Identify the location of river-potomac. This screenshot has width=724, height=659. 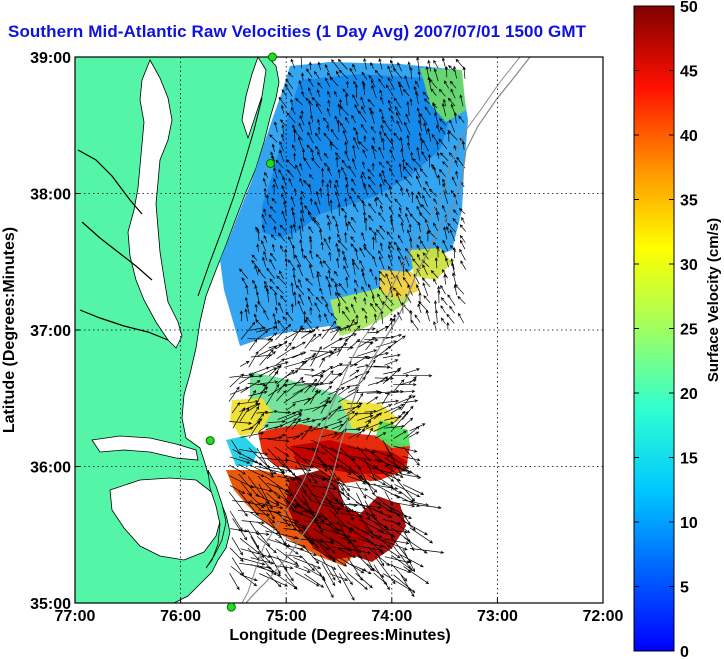
(110, 182).